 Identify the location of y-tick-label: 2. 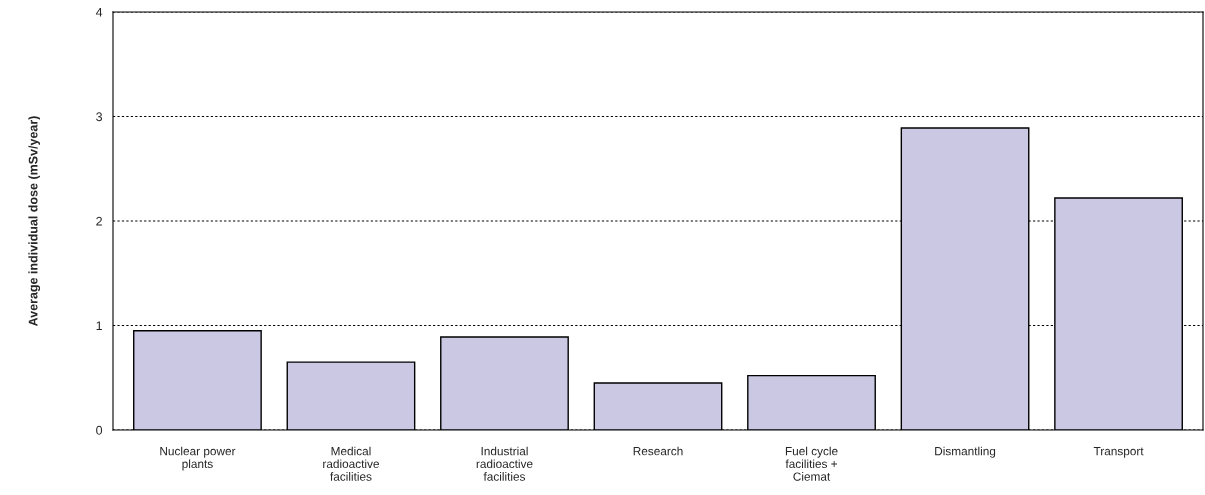
(99, 221).